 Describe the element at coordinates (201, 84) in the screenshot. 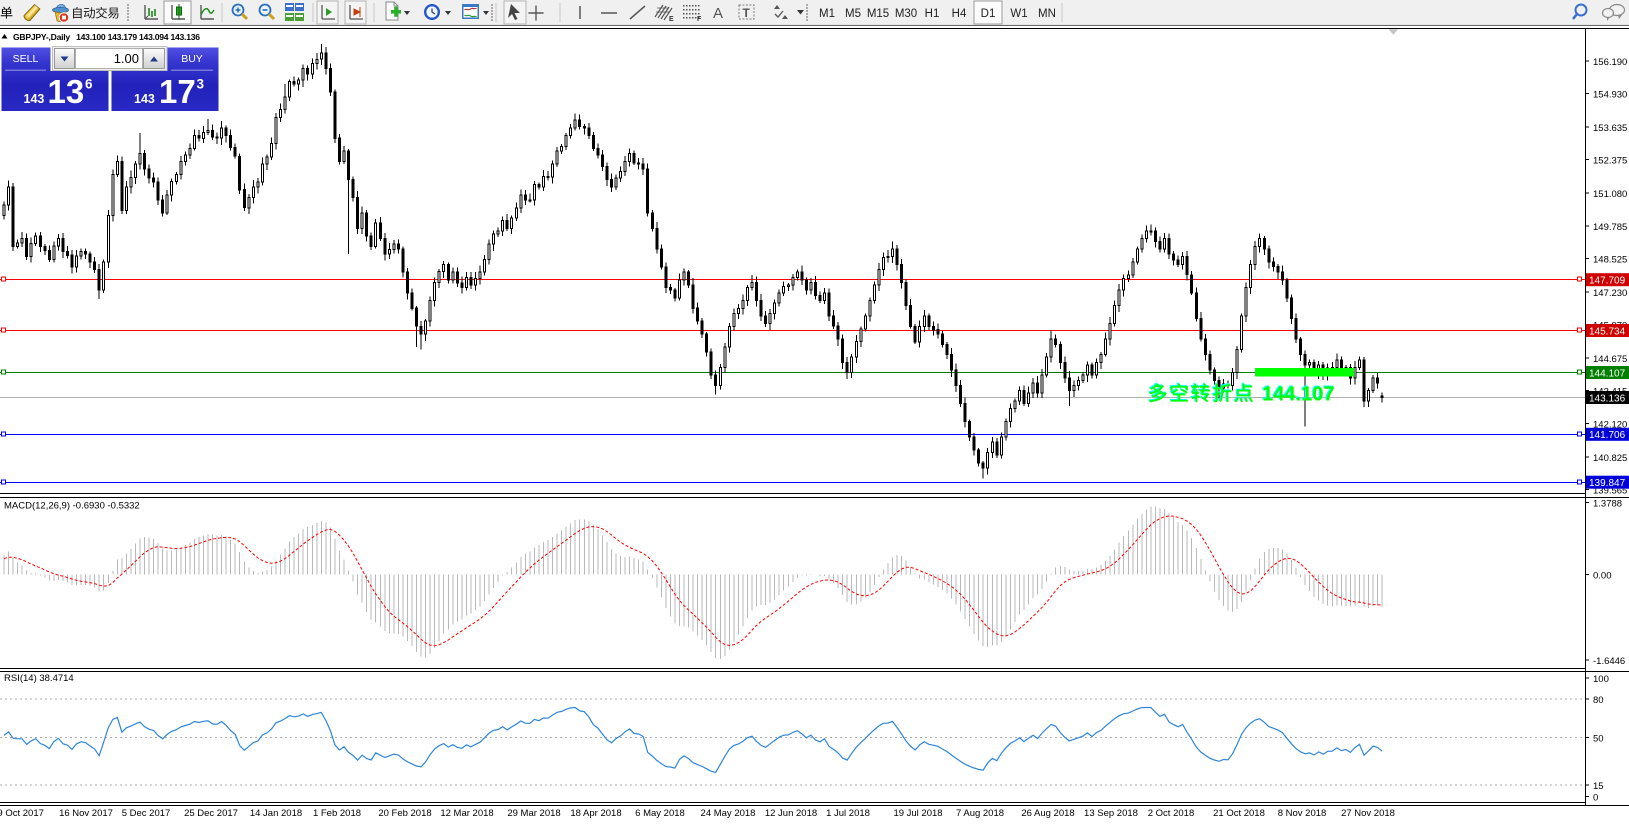

I see `svg-text: 3` at that location.